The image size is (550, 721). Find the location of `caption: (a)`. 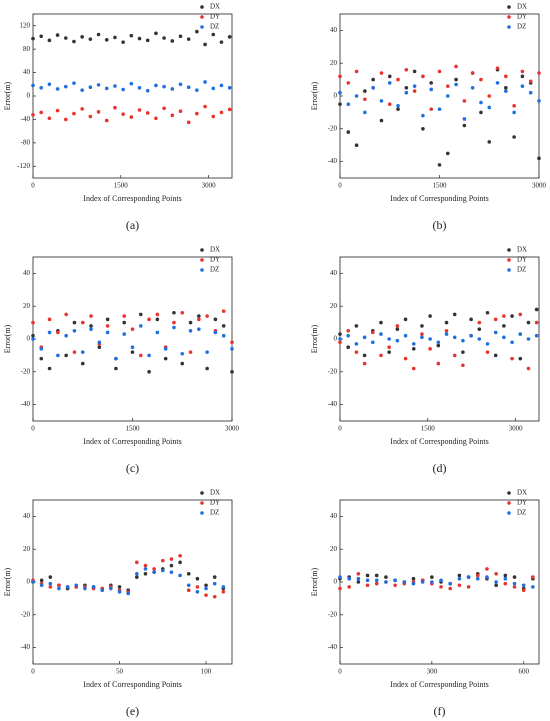

caption: (a) is located at coordinates (132, 225).